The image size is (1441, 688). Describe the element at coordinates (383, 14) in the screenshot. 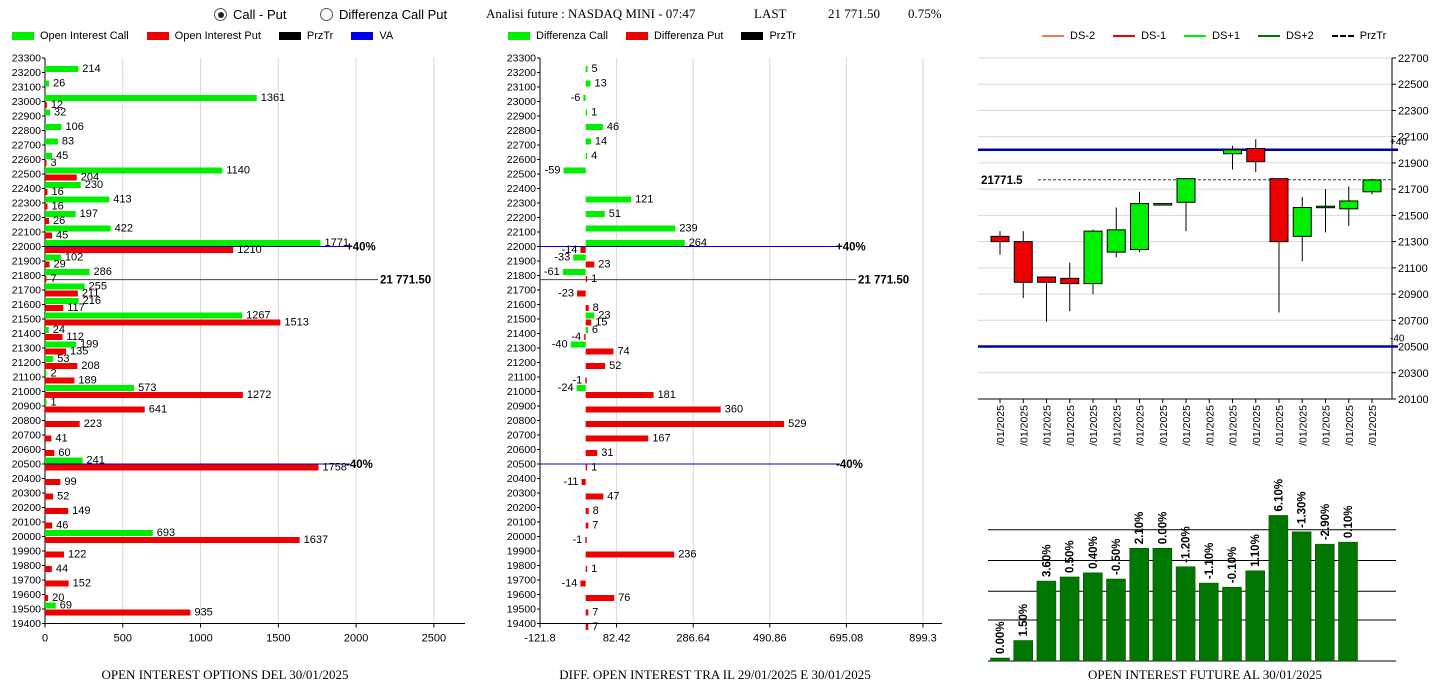

I see `radio-difference: Differenza Call Put` at that location.